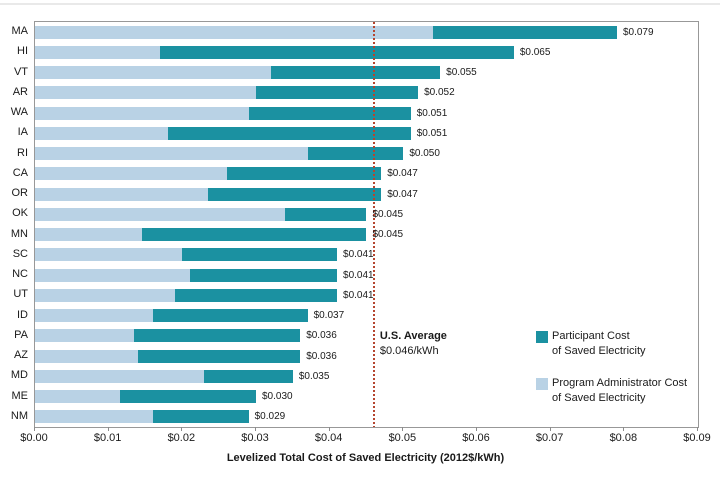 Image resolution: width=720 pixels, height=488 pixels. What do you see at coordinates (321, 336) in the screenshot?
I see `bar-value-label: $0.036` at bounding box center [321, 336].